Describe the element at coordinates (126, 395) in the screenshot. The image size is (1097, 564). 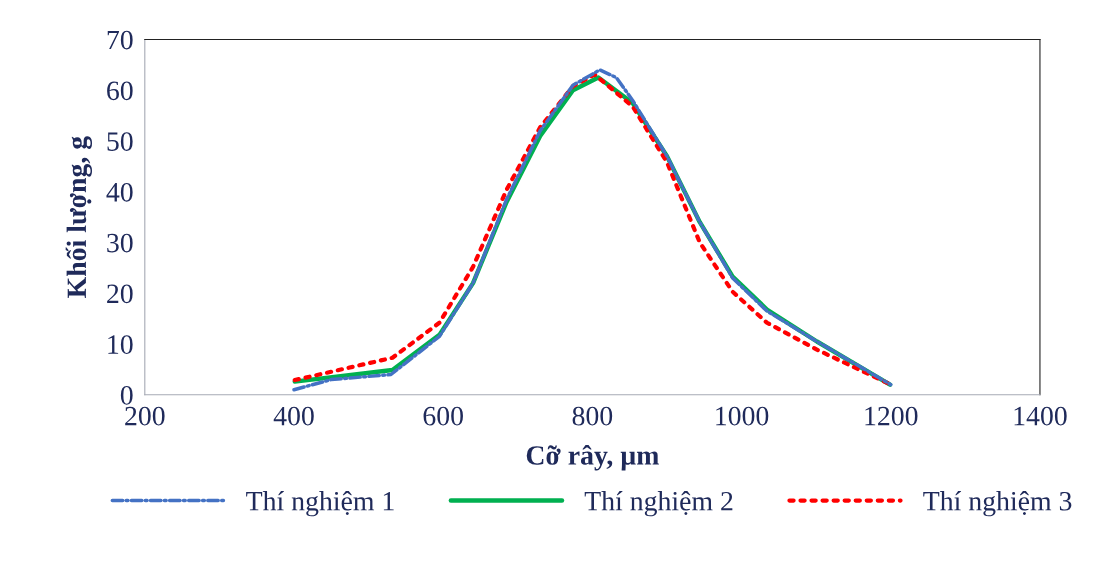
I see `y-tick-label: 0` at that location.